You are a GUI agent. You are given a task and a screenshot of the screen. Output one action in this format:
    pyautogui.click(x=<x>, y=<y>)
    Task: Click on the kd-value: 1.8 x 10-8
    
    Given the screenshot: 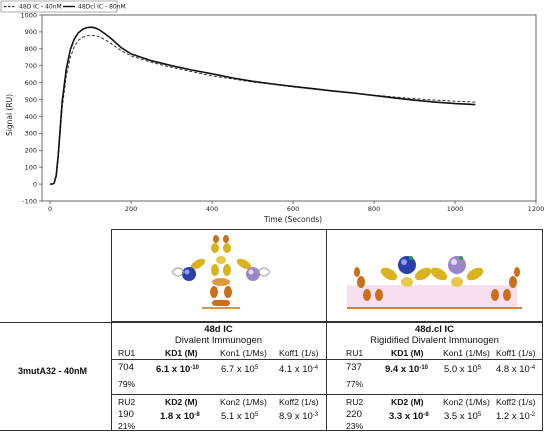 What is the action you would take?
    pyautogui.click(x=180, y=416)
    